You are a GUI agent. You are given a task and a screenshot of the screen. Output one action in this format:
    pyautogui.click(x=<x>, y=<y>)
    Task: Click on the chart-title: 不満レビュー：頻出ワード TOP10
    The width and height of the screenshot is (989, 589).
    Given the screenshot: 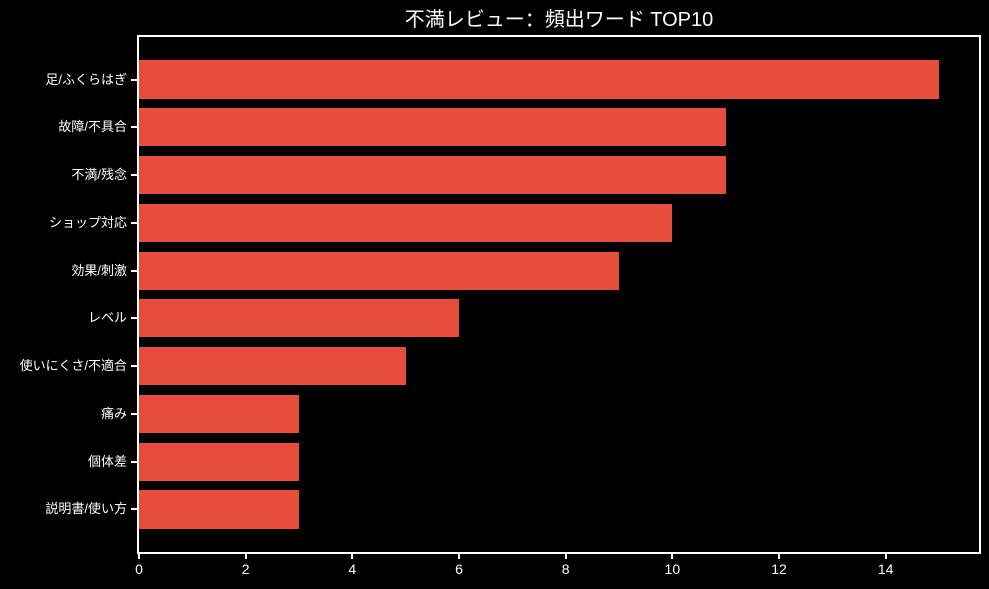 What is the action you would take?
    pyautogui.click(x=559, y=20)
    